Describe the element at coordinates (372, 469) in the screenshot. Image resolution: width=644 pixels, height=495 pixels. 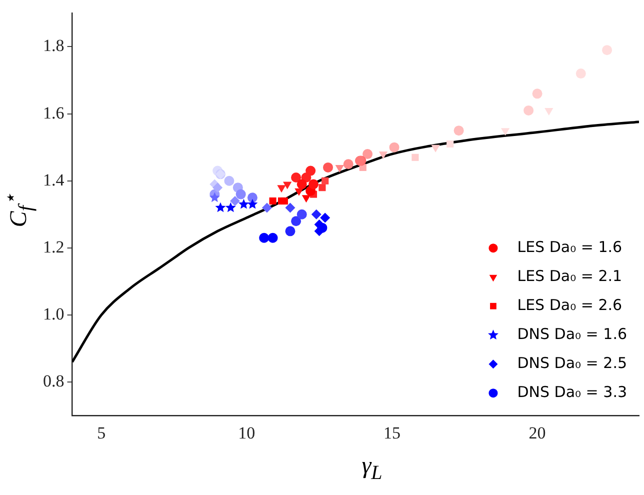
I see `x-axis-title: γ$_{L}$` at that location.